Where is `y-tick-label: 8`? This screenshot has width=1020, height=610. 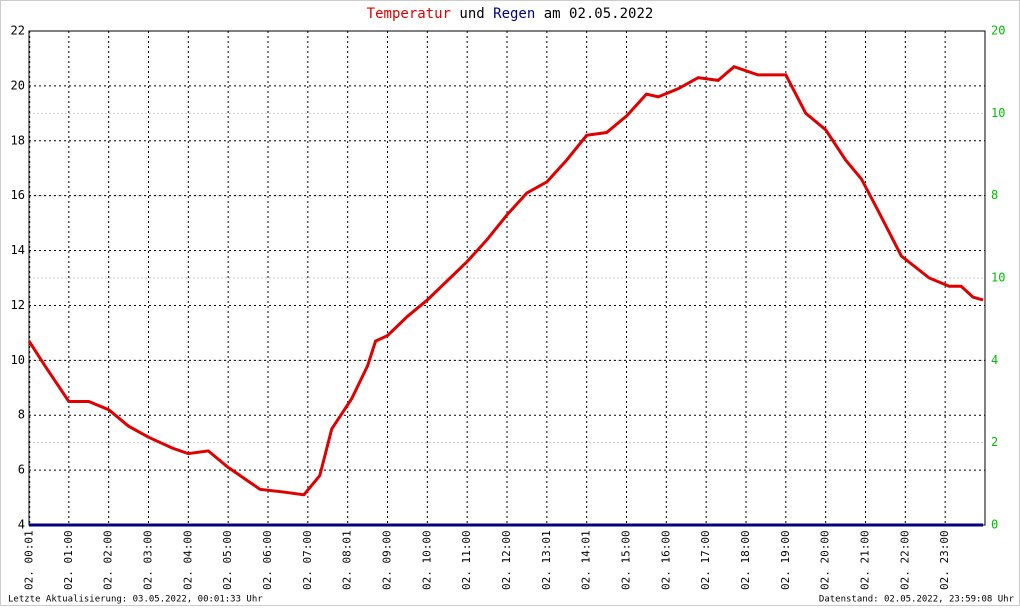
y-tick-label: 8 is located at coordinates (21, 415).